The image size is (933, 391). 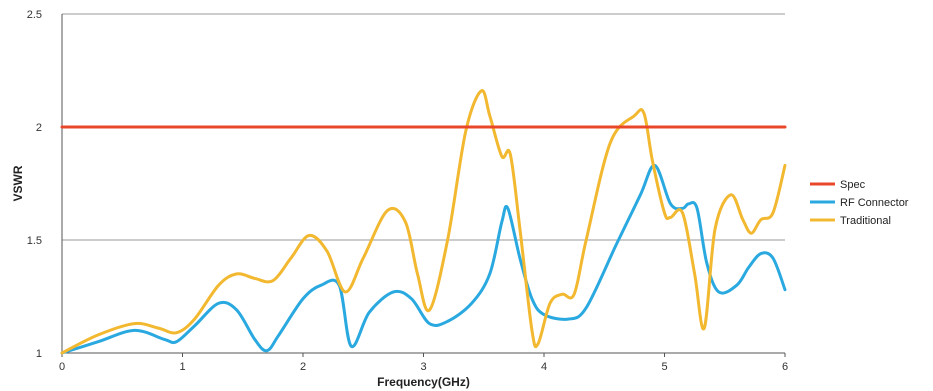 What do you see at coordinates (544, 367) in the screenshot?
I see `x-tick-label: 4` at bounding box center [544, 367].